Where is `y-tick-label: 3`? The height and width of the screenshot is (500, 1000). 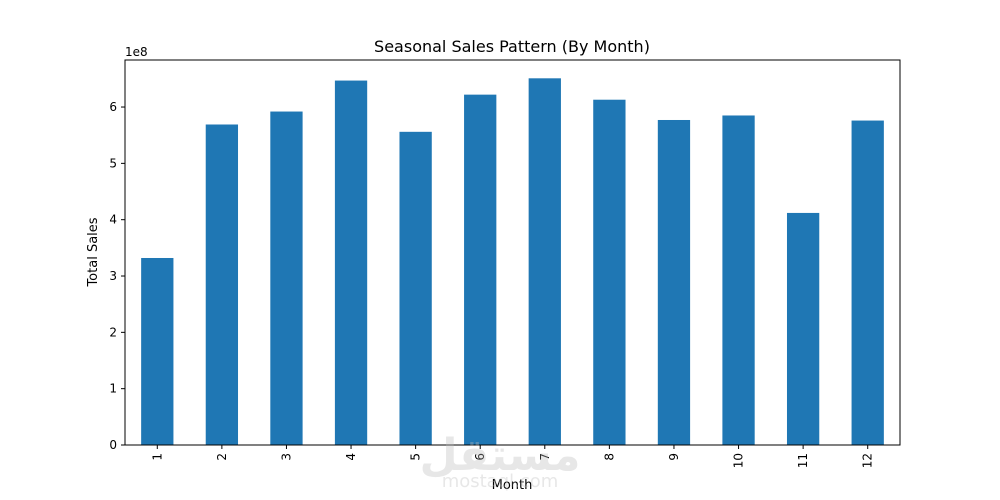
y-tick-label: 3 is located at coordinates (113, 276).